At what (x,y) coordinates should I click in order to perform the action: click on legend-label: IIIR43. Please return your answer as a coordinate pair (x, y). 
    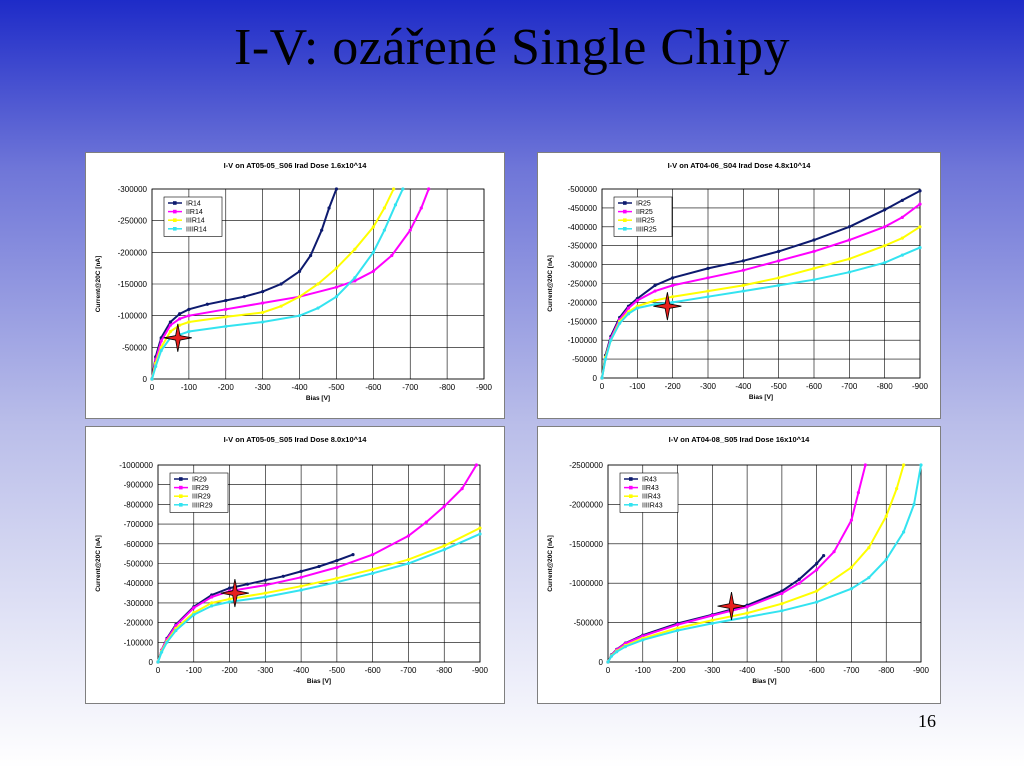
    Looking at the image, I should click on (651, 497).